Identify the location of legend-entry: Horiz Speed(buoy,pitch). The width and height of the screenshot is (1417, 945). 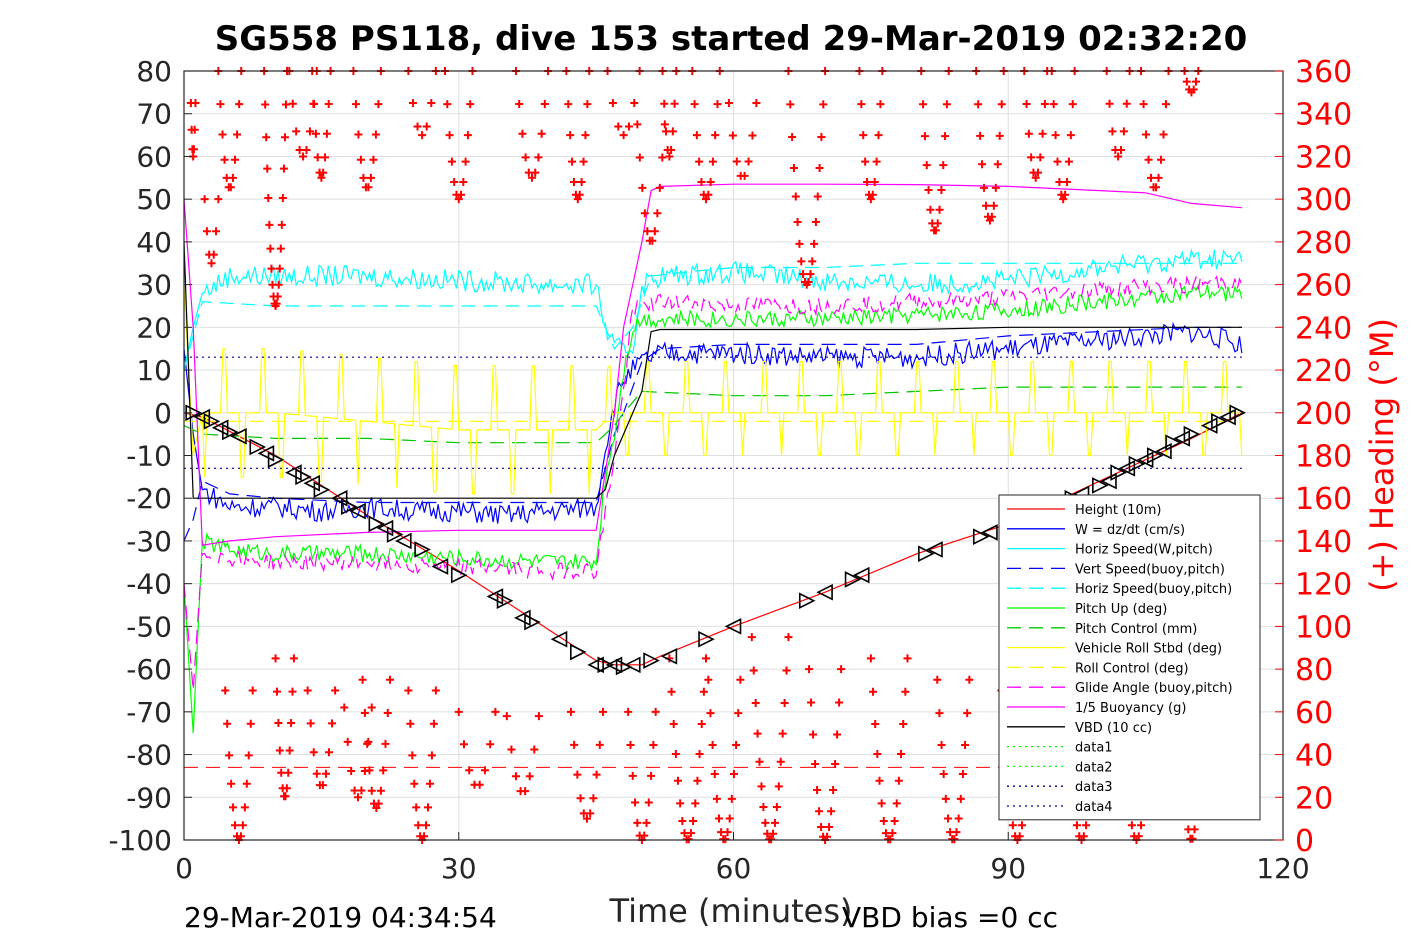
(1153, 589).